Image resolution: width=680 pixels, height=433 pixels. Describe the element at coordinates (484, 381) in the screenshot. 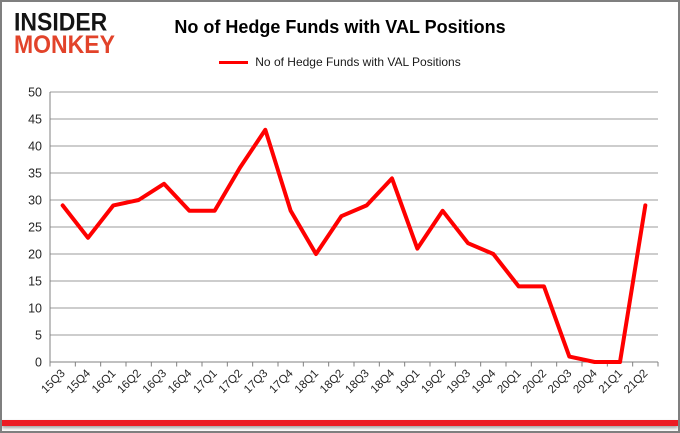

I see `x-tick-label: 19Q4` at that location.